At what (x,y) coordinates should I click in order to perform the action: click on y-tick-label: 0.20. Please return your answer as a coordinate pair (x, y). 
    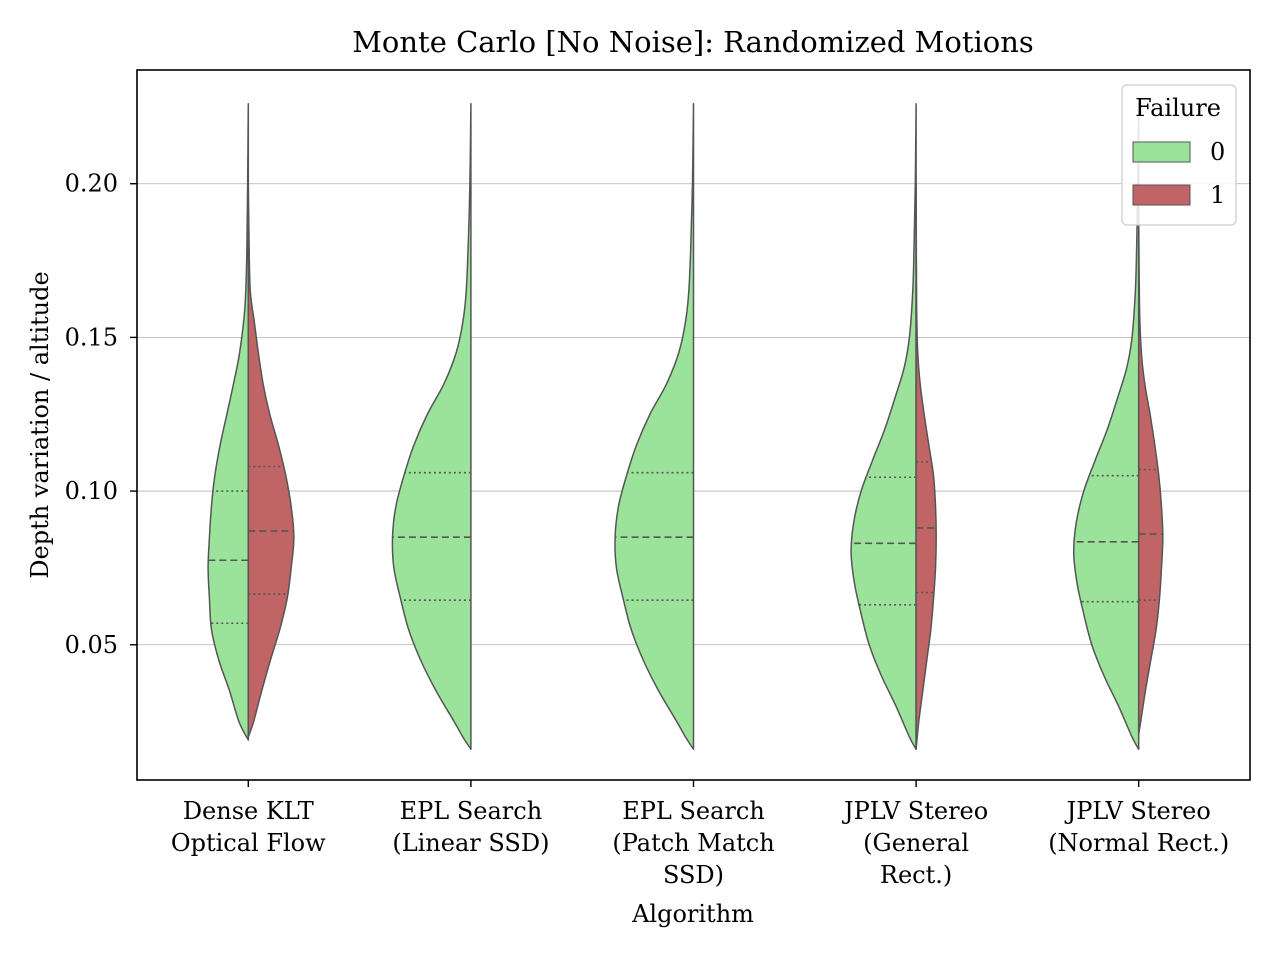
    Looking at the image, I should click on (91, 184).